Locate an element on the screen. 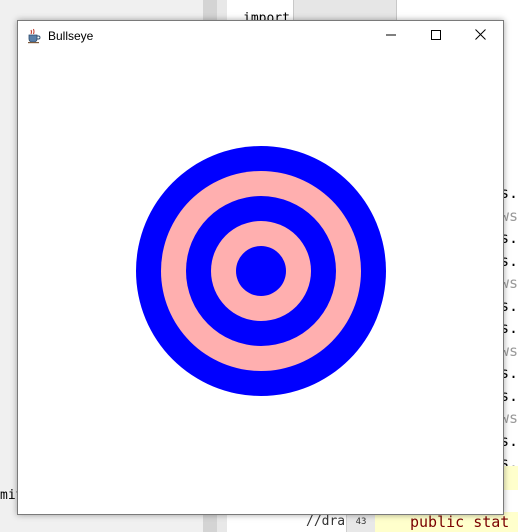 This screenshot has height=532, width=518. minimize-button is located at coordinates (390, 36).